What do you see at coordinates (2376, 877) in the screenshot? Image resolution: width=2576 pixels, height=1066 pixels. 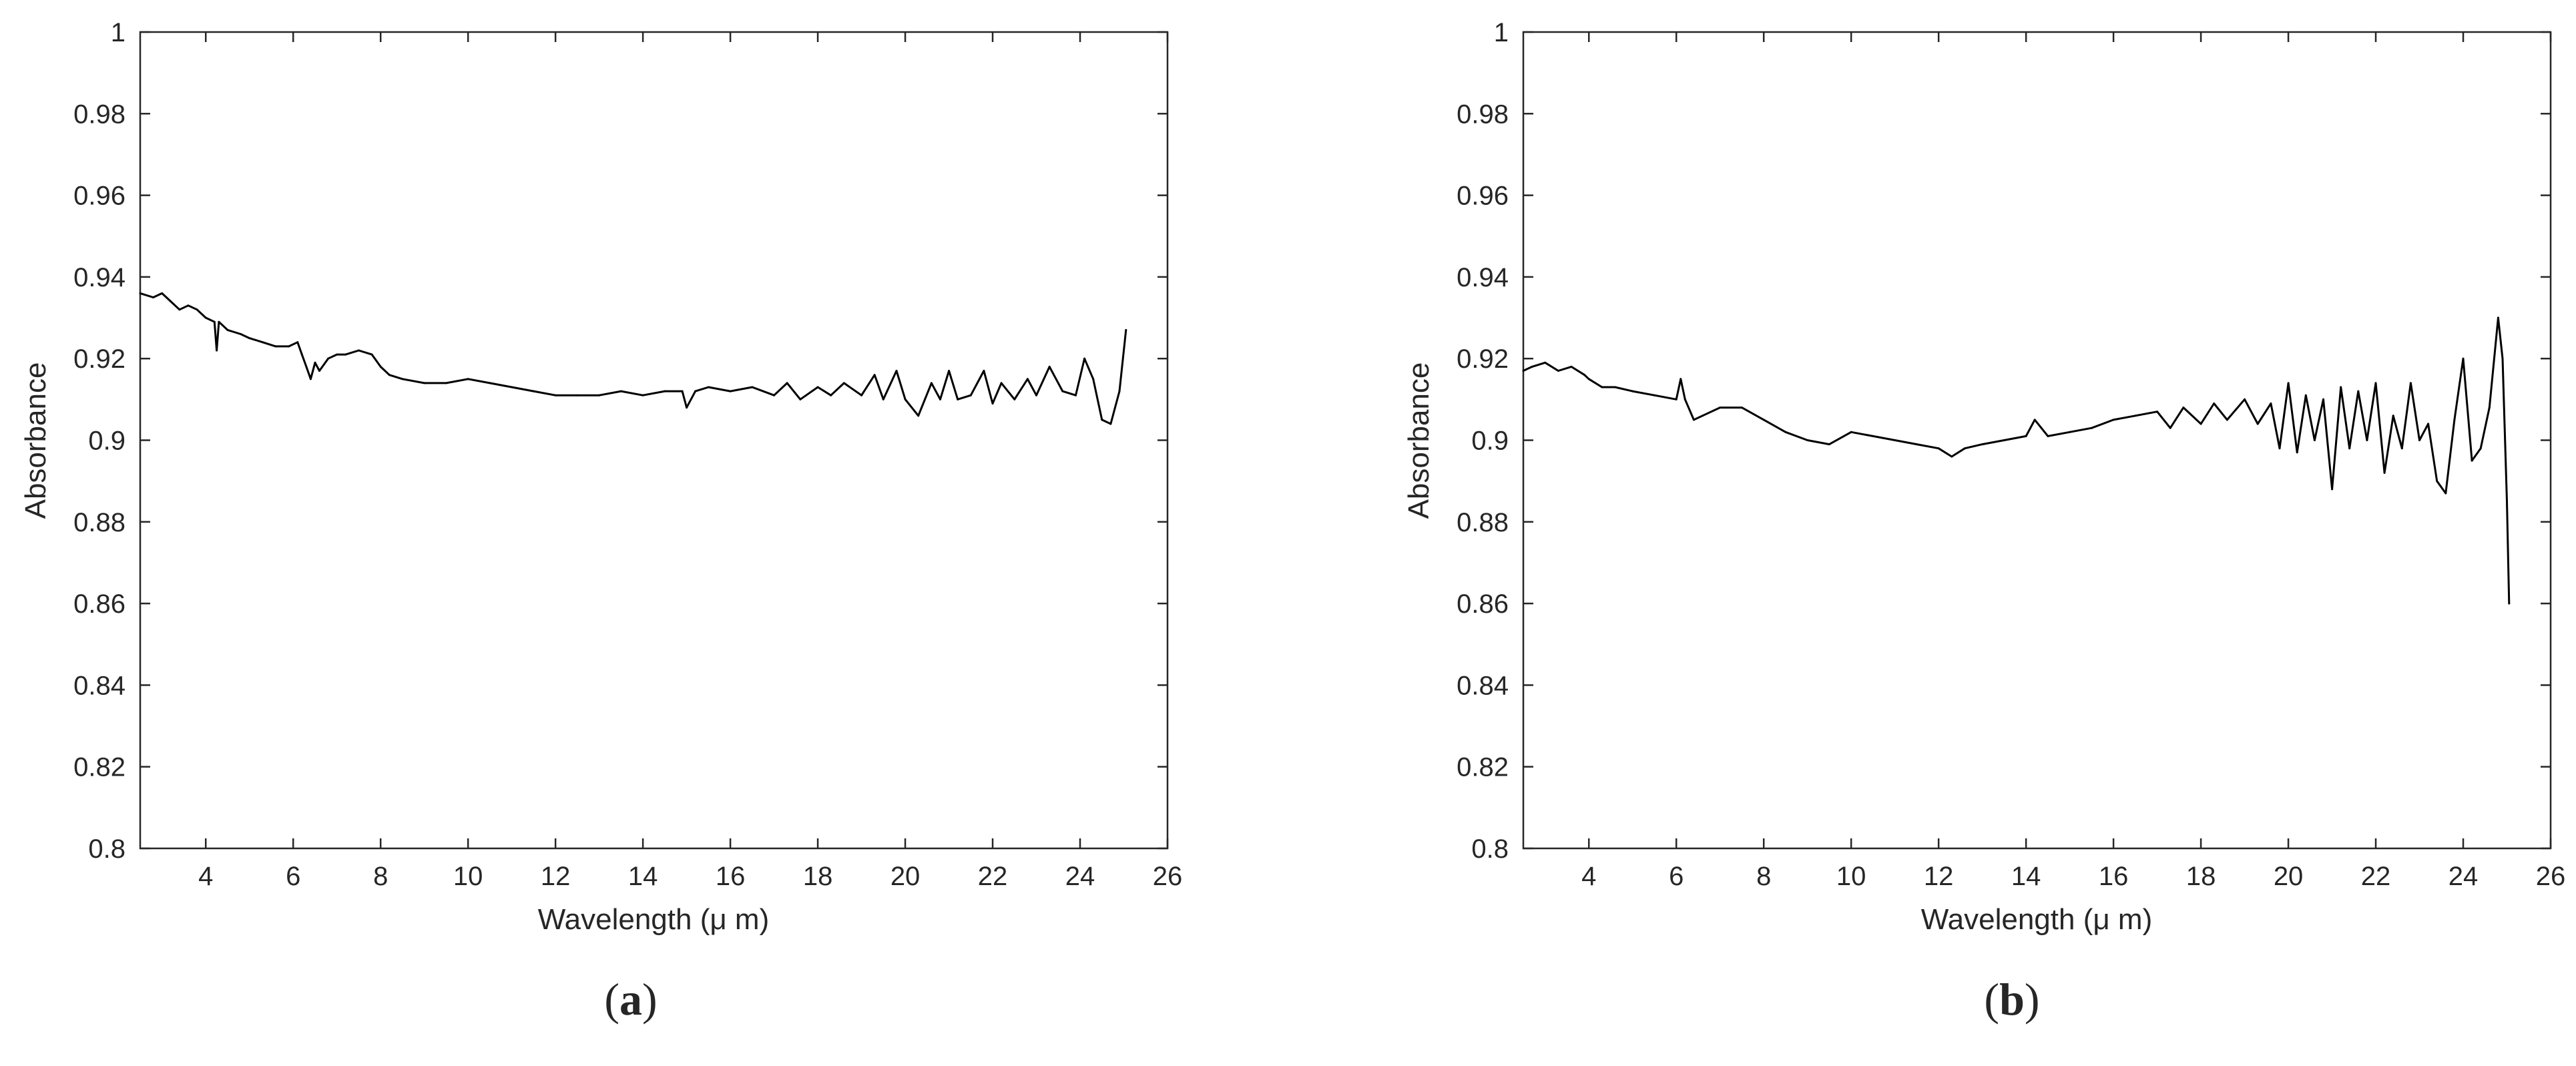 I see `panel-b-x-tick-label: 22` at bounding box center [2376, 877].